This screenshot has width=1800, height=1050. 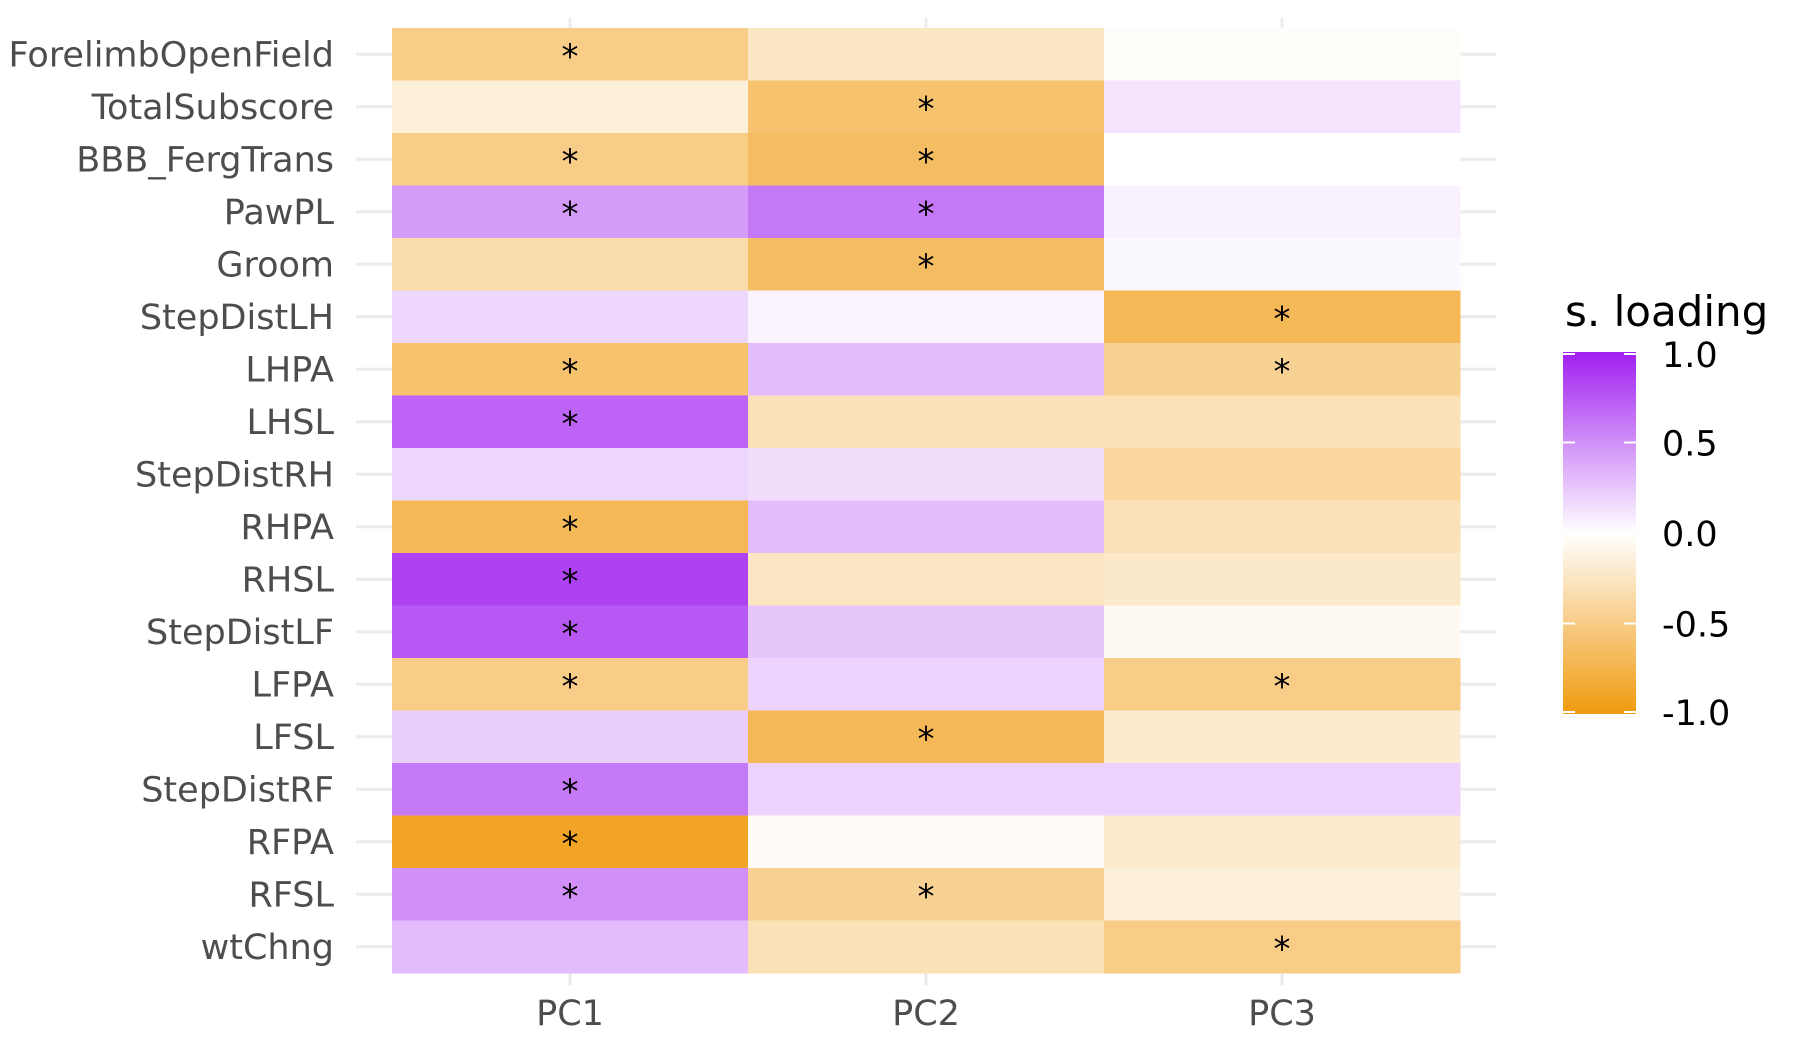 I want to click on legend: s. loading 1.0 0.5 0.0 -0.5 -1.0, so click(x=1665, y=510).